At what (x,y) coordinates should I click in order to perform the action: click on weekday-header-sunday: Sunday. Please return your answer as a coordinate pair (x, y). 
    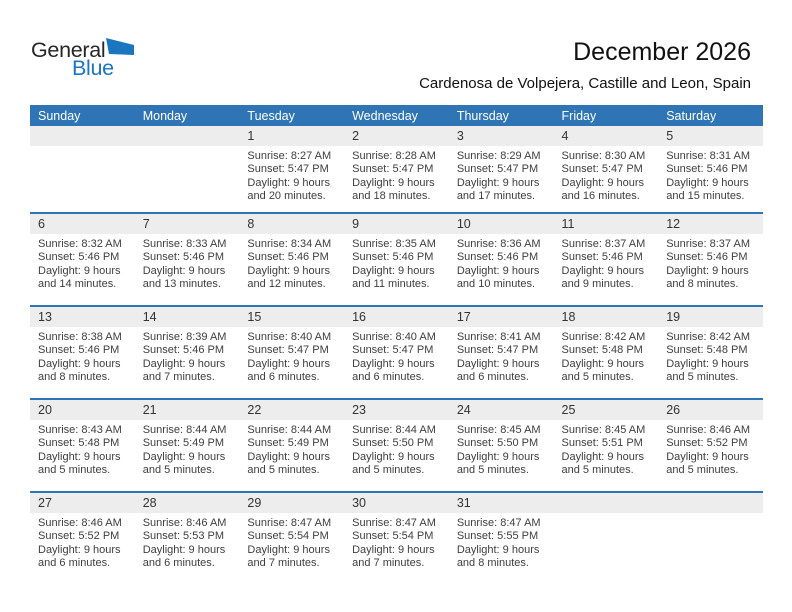
    Looking at the image, I should click on (82, 115).